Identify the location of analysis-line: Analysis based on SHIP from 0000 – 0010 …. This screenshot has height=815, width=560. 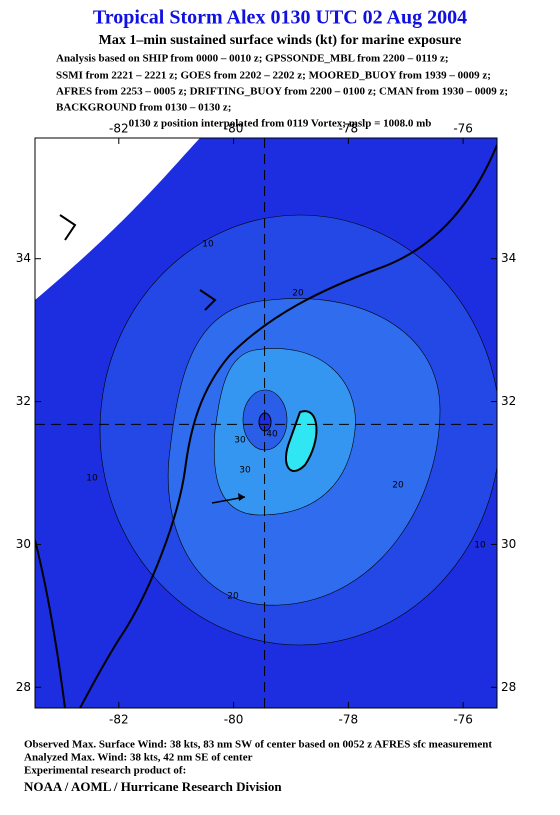
(252, 59).